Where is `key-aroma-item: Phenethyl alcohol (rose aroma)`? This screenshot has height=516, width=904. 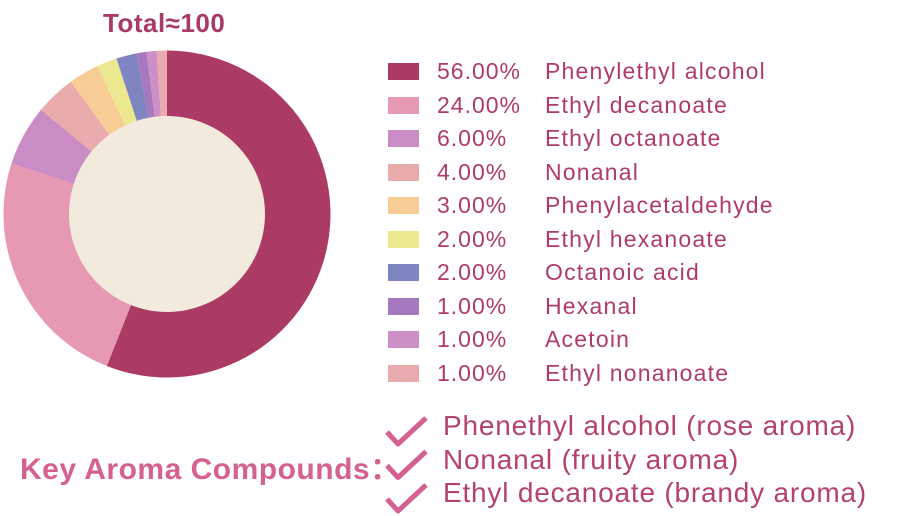
key-aroma-item: Phenethyl alcohol (rose aroma) is located at coordinates (650, 425).